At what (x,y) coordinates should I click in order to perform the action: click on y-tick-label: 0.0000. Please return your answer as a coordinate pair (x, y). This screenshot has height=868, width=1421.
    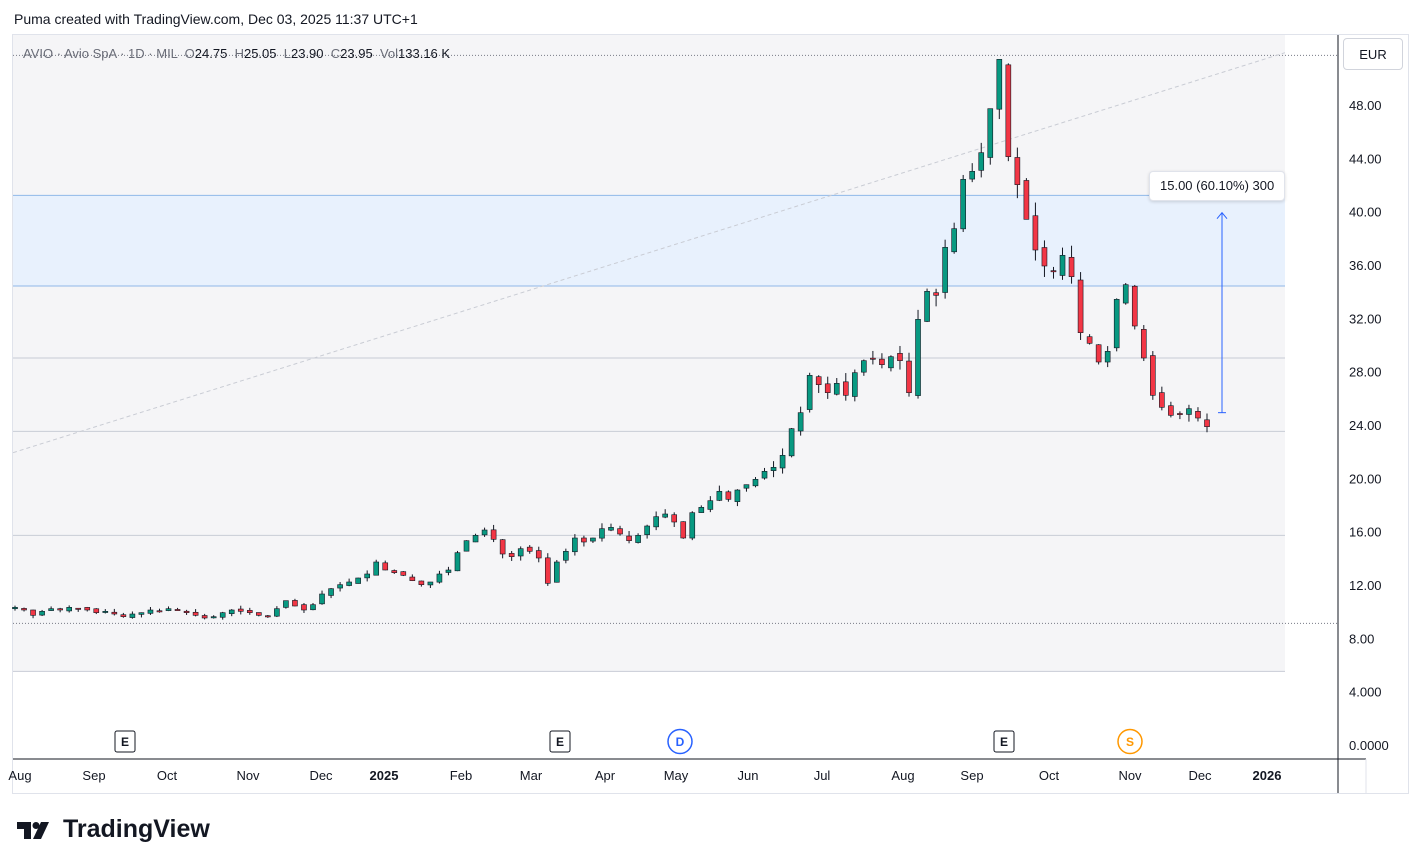
    Looking at the image, I should click on (1369, 745).